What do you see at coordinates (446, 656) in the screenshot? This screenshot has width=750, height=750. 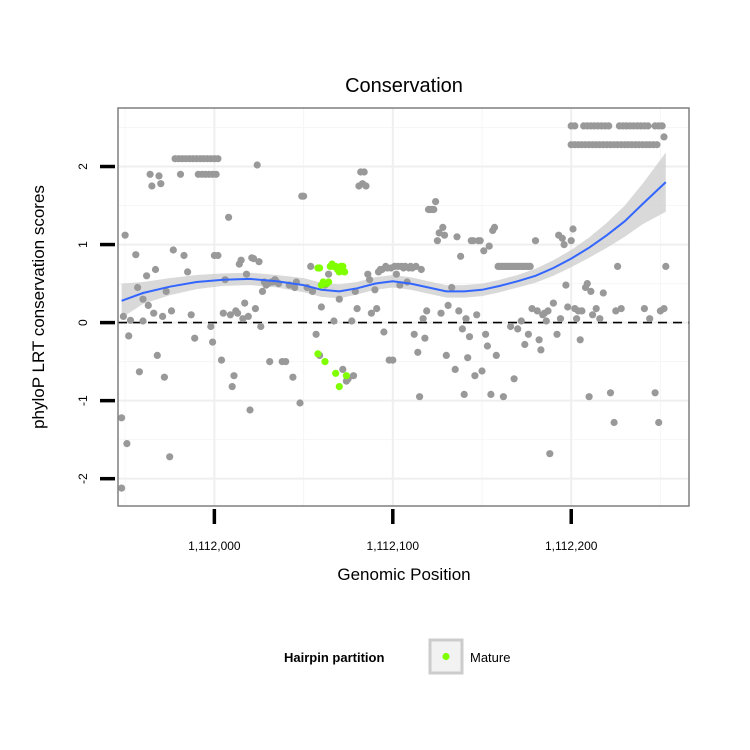 I see `legend-key-mature-dot` at bounding box center [446, 656].